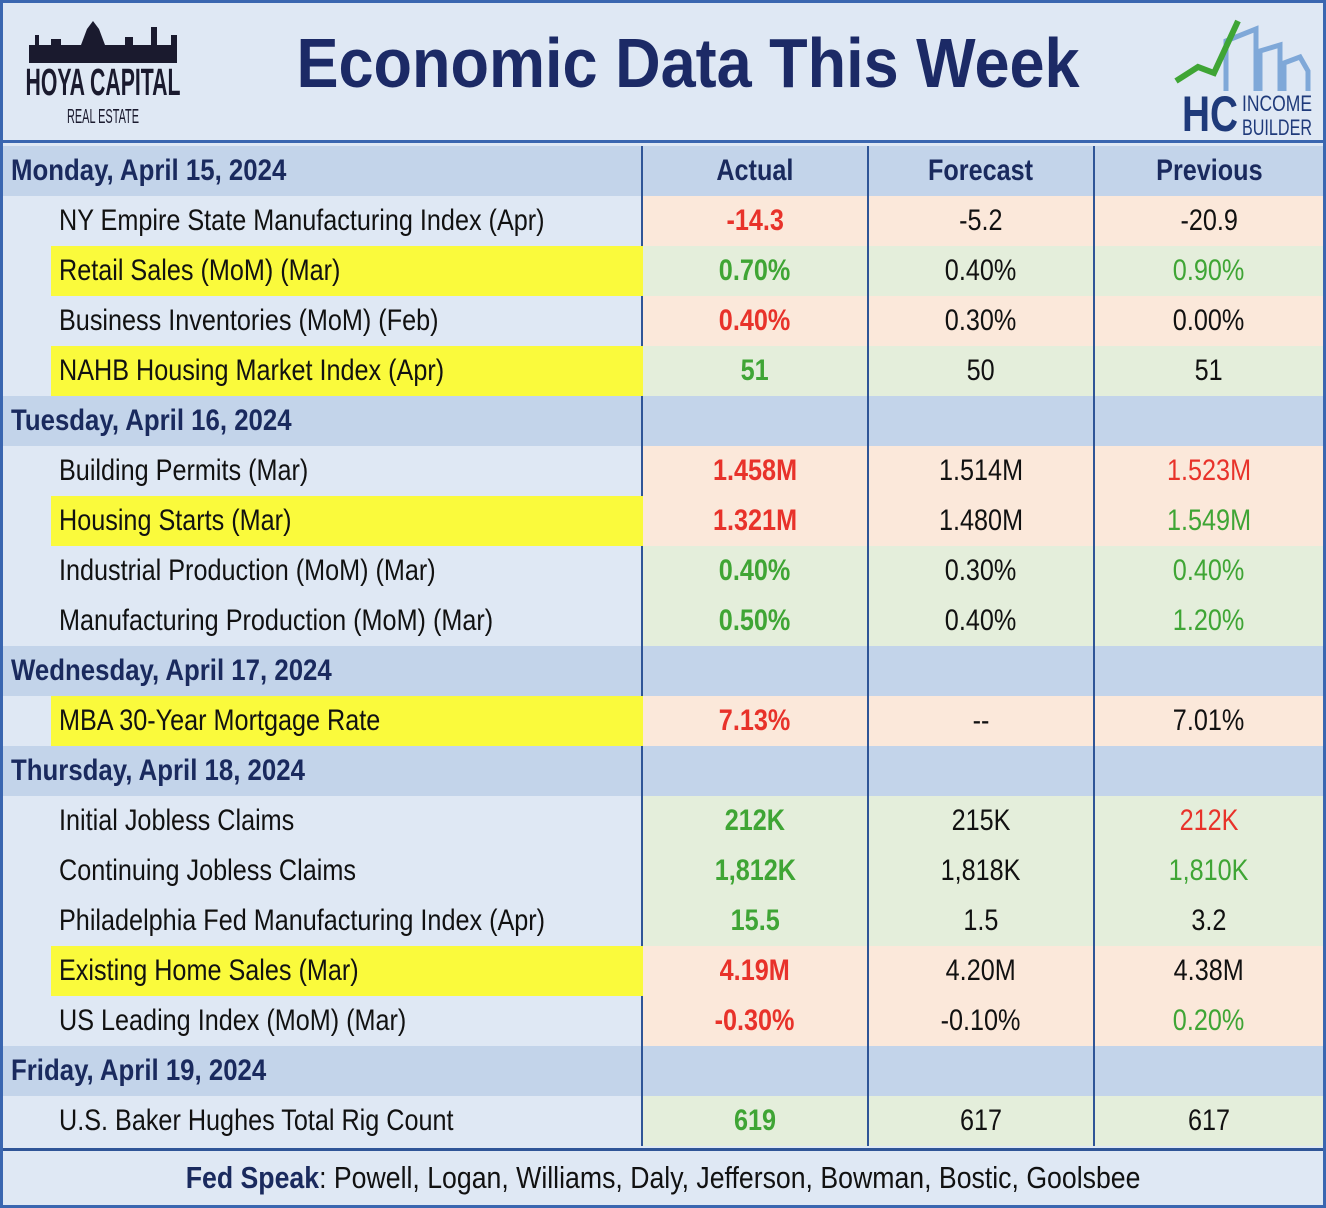  I want to click on value-cell: 1.5, so click(982, 921).